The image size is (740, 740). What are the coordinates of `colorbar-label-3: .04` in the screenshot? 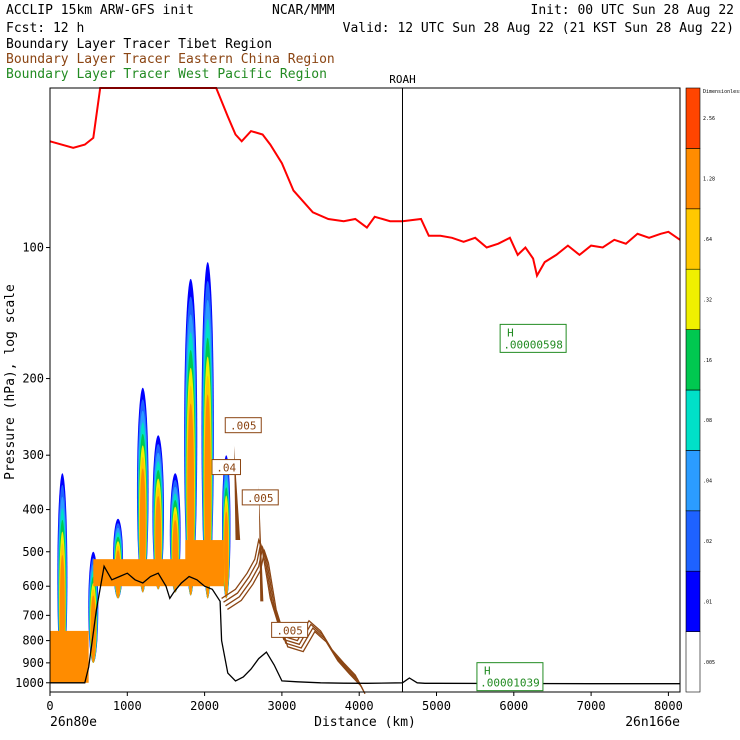 It's located at (707, 482).